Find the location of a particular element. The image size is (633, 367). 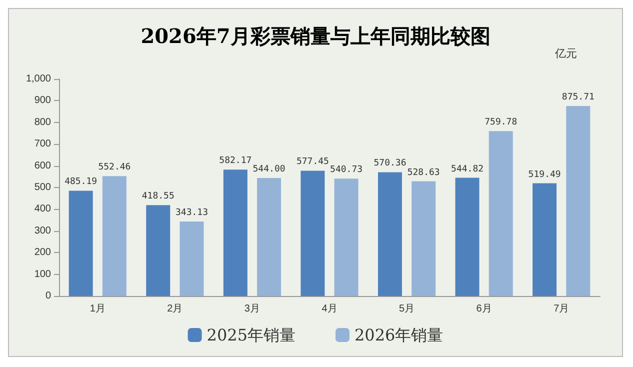

y-tick-label: 1,000 is located at coordinates (39, 79).